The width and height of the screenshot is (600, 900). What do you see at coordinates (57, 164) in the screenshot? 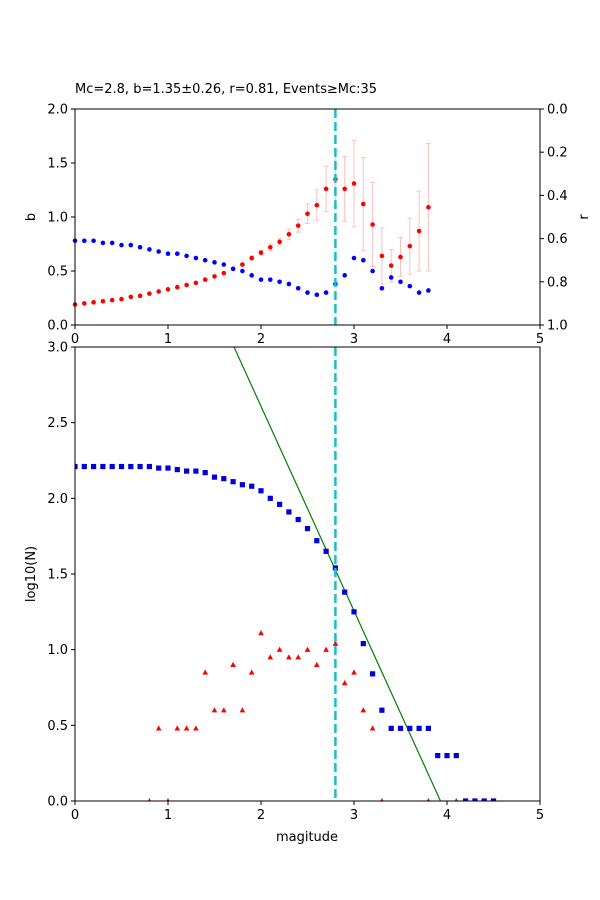
I see `top-y-tick-label: 1.5` at bounding box center [57, 164].